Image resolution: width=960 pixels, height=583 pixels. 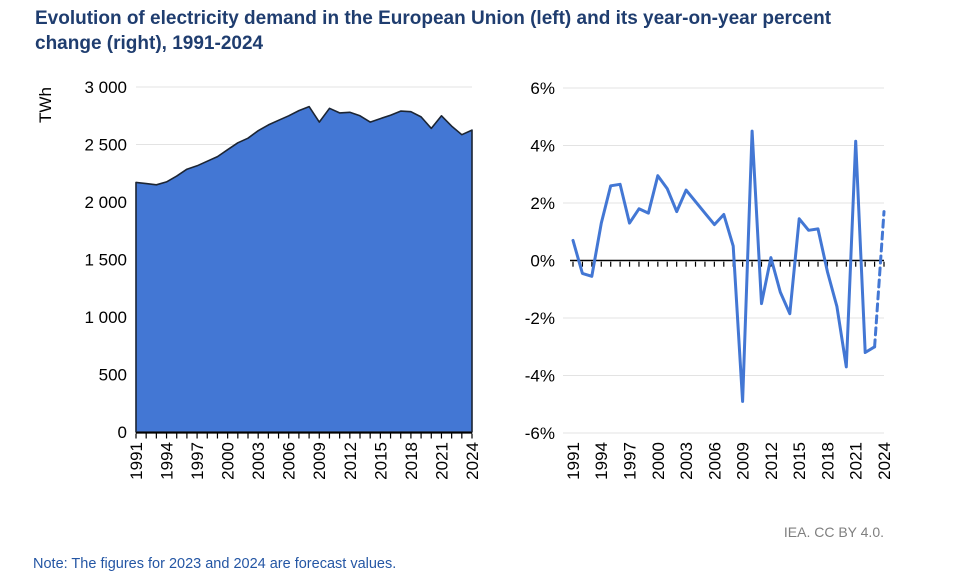 I want to click on left-y-tick-label: 1 000, so click(x=105, y=317).